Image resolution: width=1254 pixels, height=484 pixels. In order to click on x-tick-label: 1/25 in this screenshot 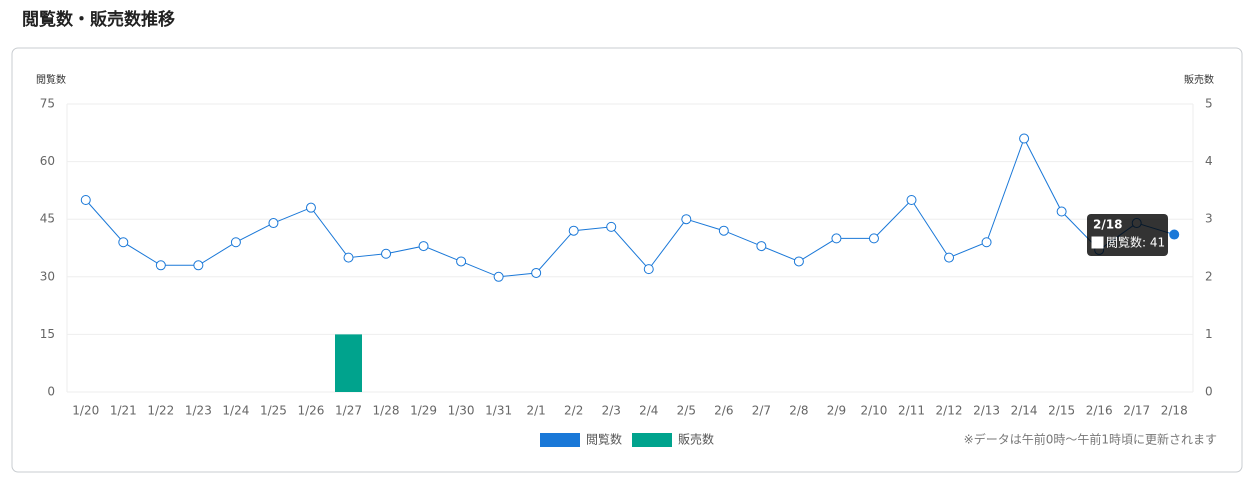, I will do `click(273, 411)`.